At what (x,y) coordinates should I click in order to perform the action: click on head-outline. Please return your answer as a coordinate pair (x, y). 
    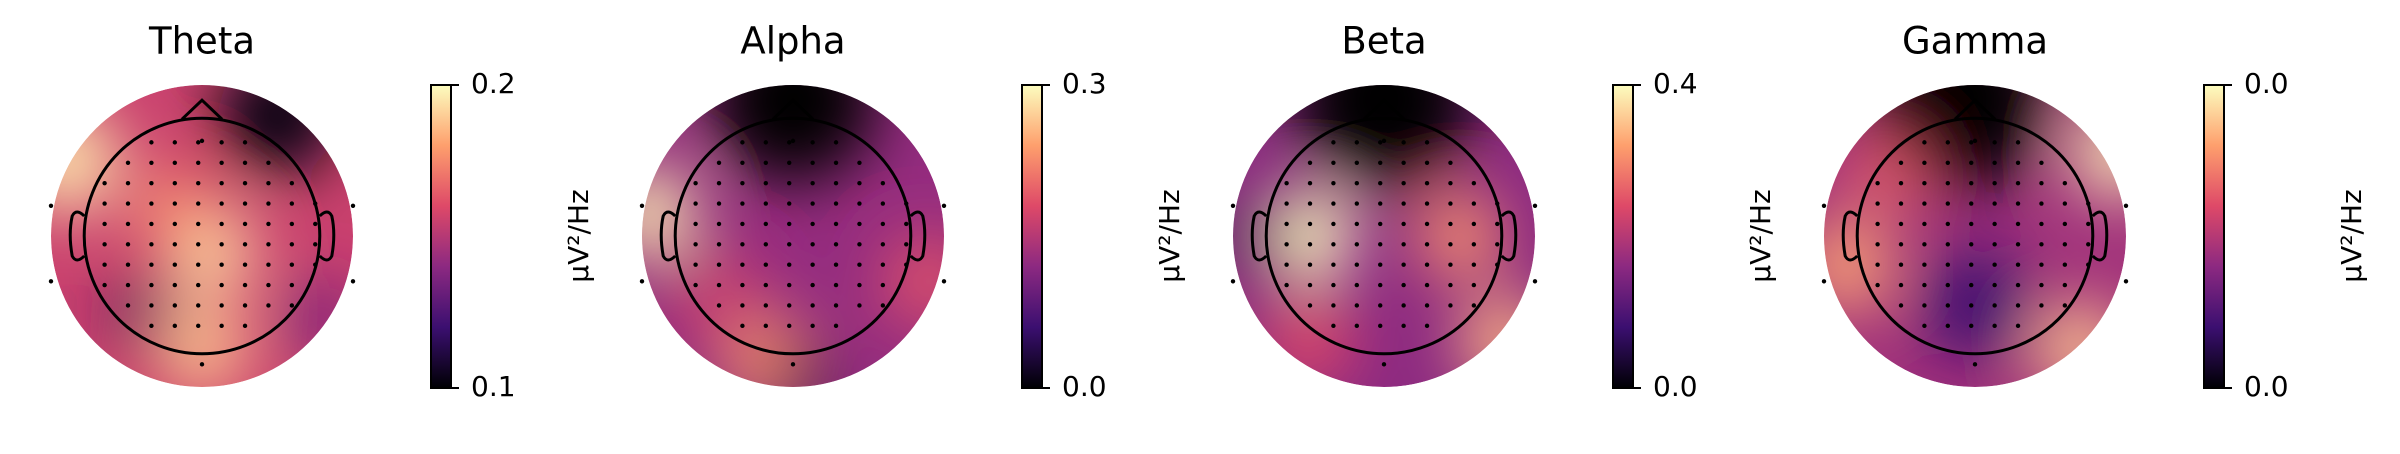
    Looking at the image, I should click on (1975, 236).